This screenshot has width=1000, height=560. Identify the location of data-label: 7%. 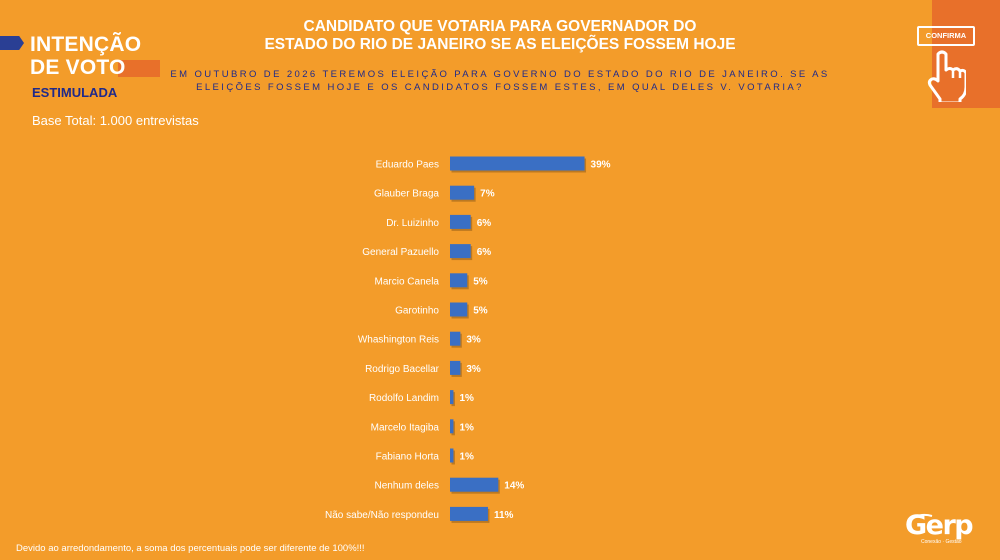
(487, 194).